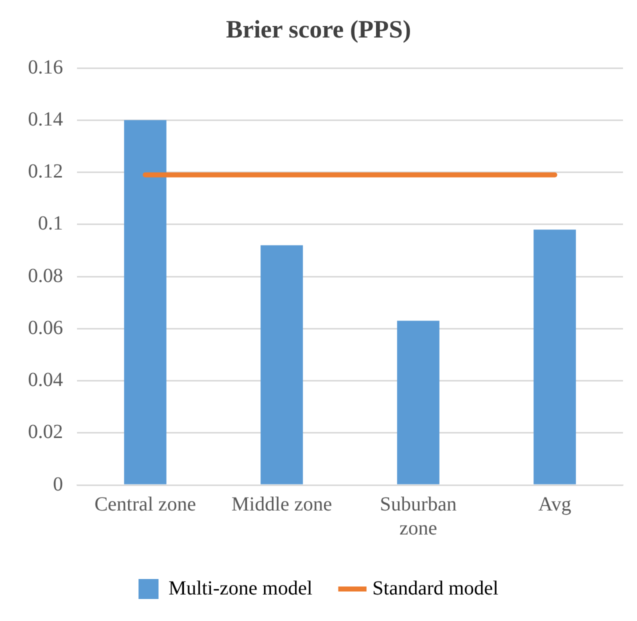  Describe the element at coordinates (319, 30) in the screenshot. I see `chart-title: Brier score (PPS)` at that location.